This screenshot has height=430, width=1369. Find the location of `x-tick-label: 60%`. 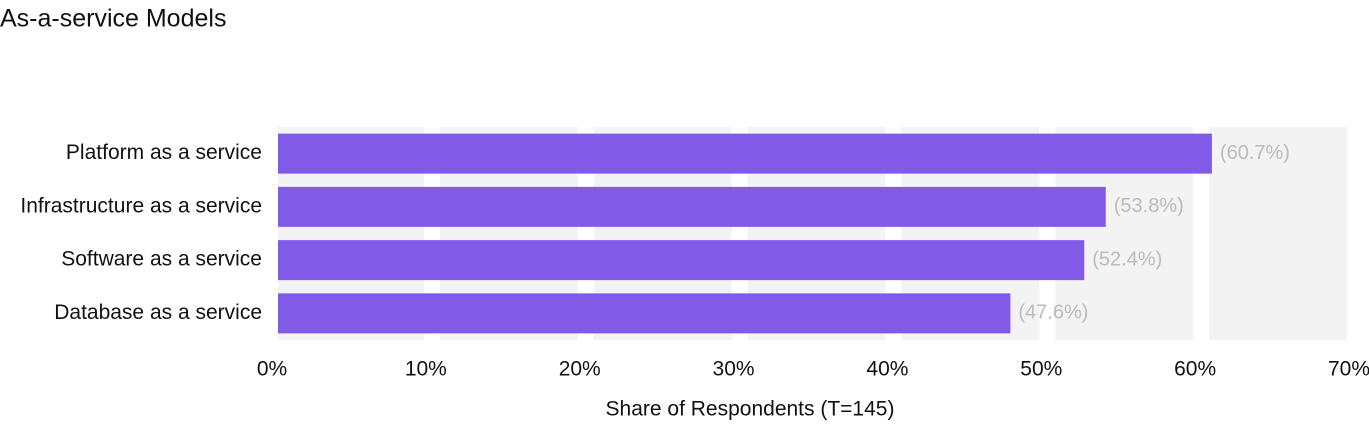

x-tick-label: 60% is located at coordinates (1195, 369).